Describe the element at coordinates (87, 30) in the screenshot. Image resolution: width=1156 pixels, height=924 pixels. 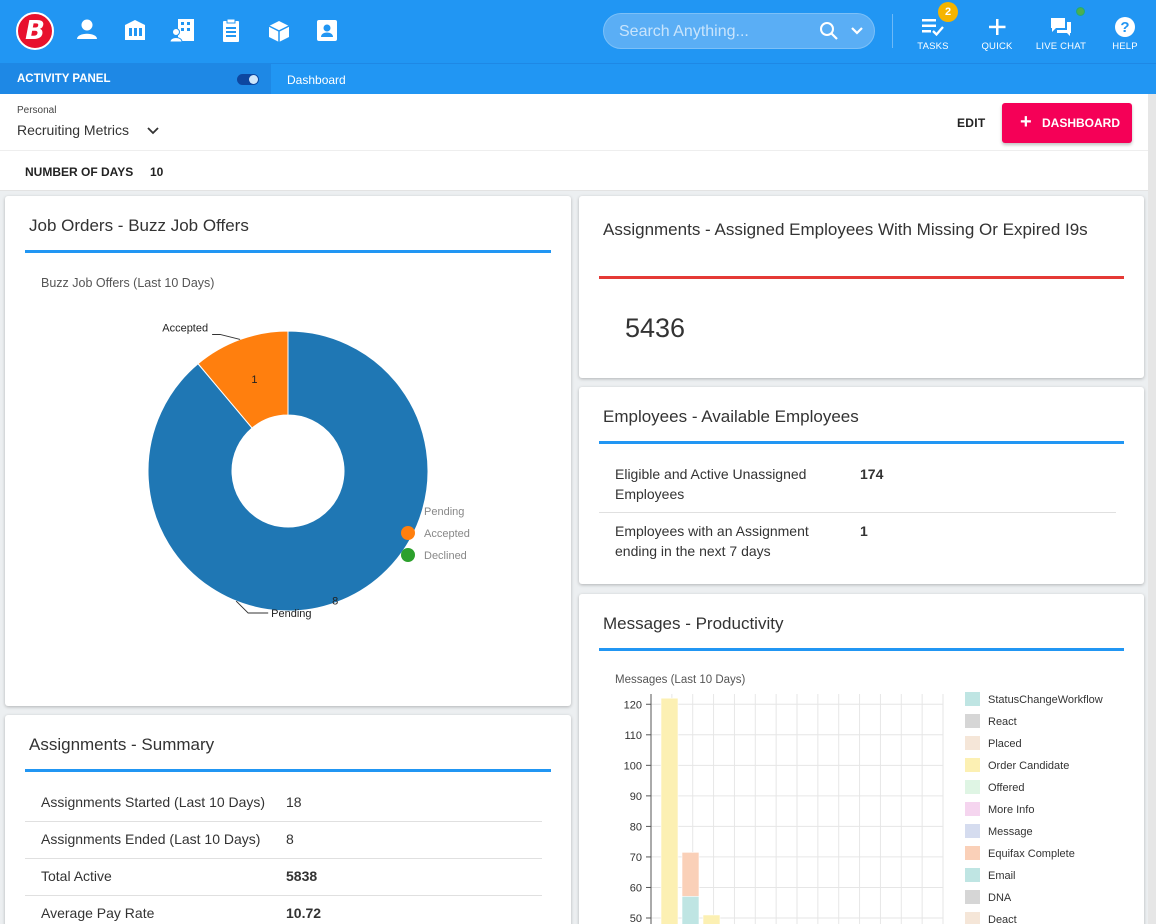
I see `person-icon` at that location.